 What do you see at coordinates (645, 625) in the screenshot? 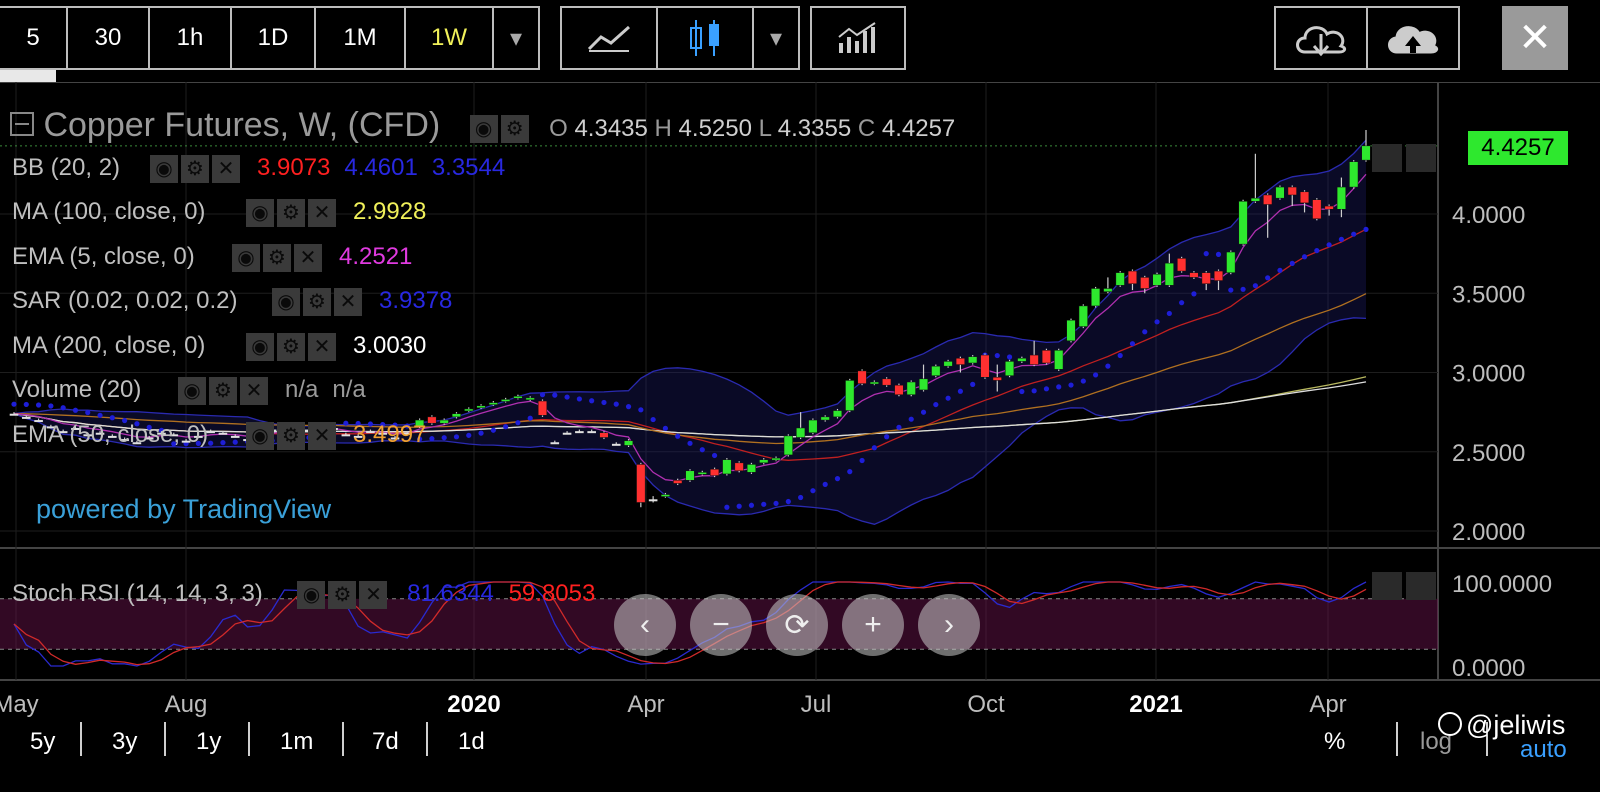
I see `scroll-left-button: ‹` at bounding box center [645, 625].